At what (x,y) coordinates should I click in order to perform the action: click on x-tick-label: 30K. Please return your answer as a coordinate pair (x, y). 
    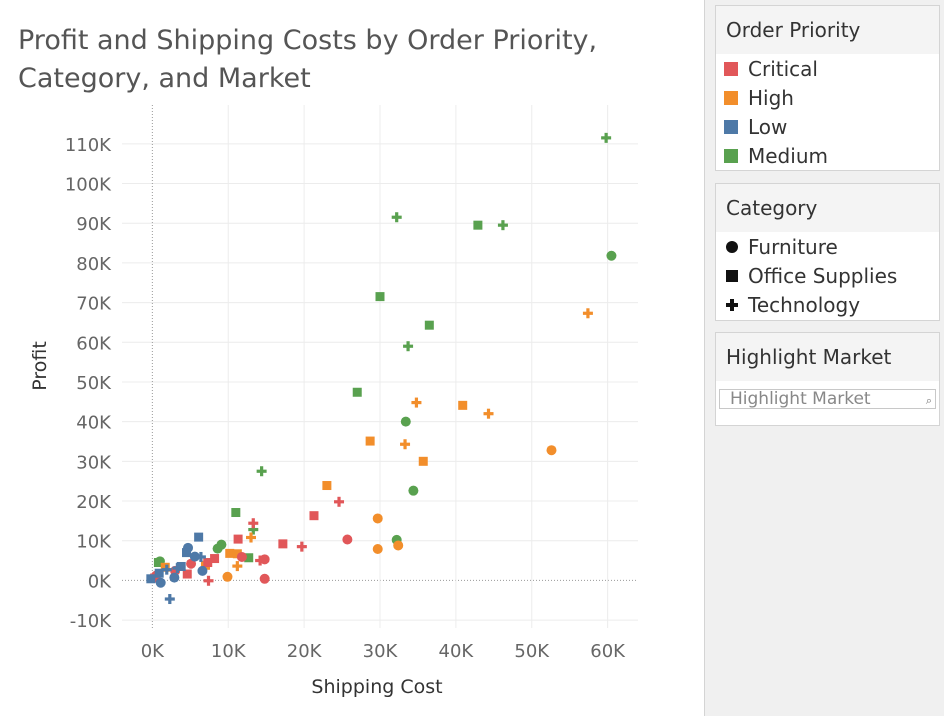
    Looking at the image, I should click on (381, 651).